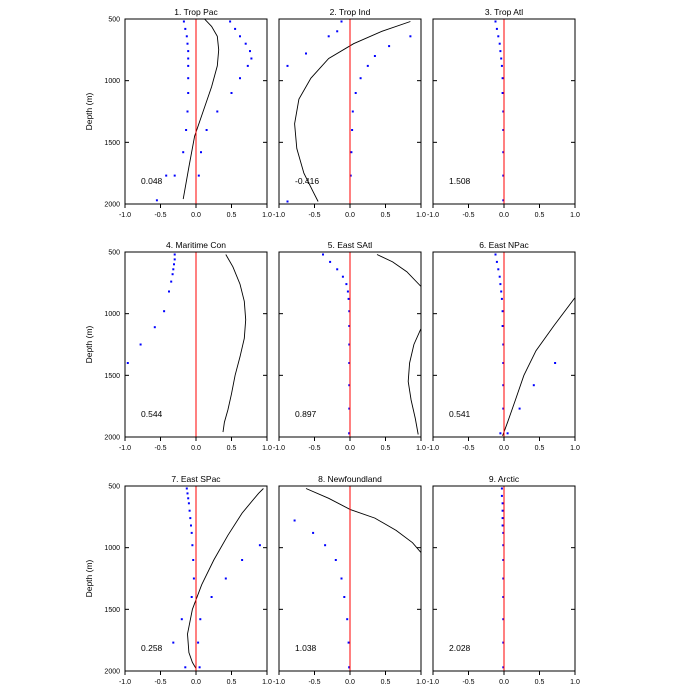  What do you see at coordinates (89, 111) in the screenshot?
I see `y-axis-title: Depth (m)` at bounding box center [89, 111].